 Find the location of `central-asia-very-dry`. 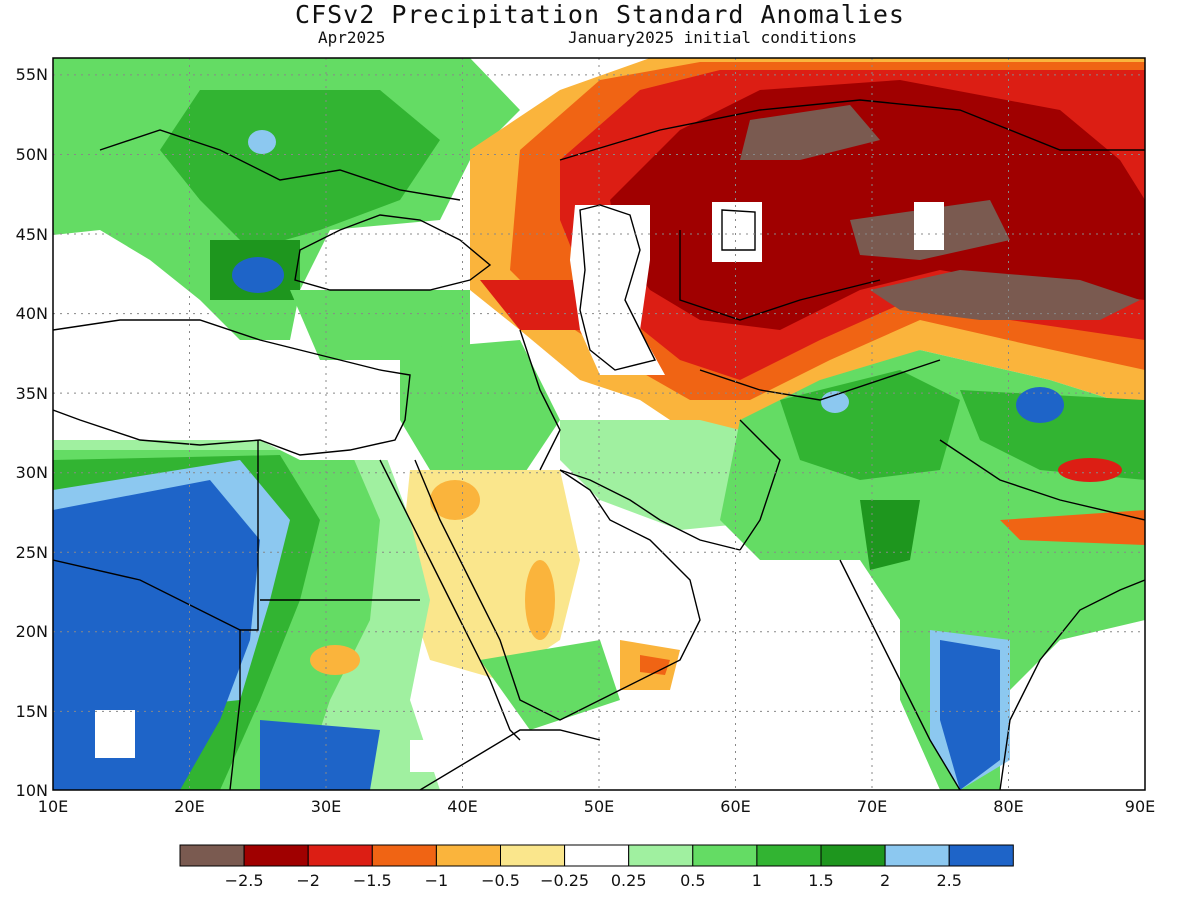

central-asia-very-dry is located at coordinates (877, 205).